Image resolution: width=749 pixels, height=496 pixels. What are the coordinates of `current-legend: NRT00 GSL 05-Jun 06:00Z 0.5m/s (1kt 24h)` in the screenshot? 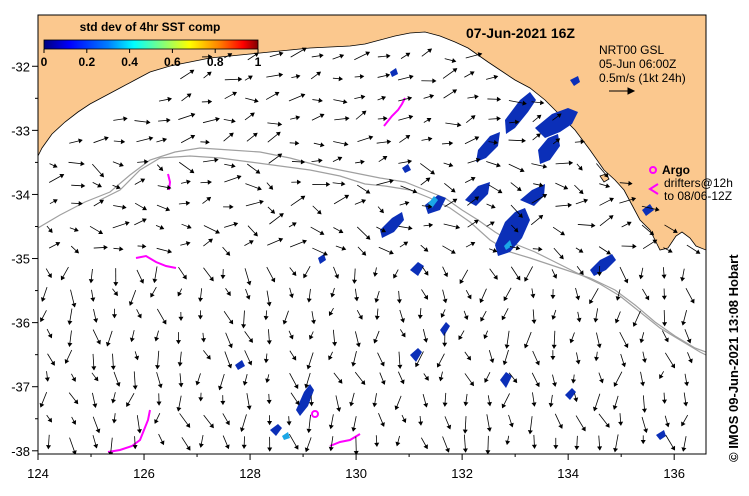 It's located at (642, 69).